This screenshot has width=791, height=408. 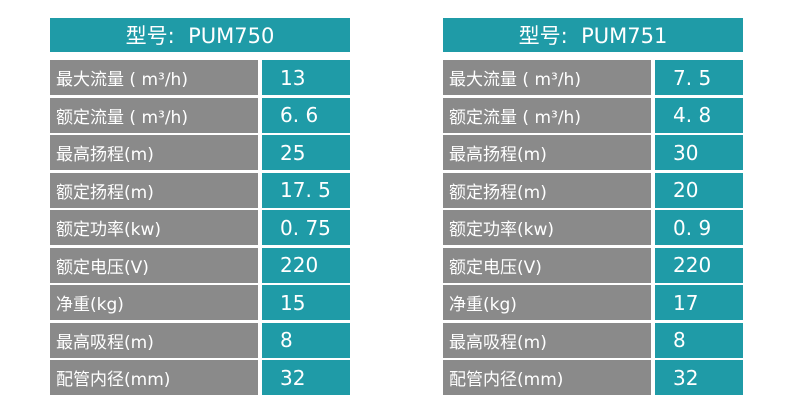 I want to click on row-value: 0. 9, so click(x=699, y=227).